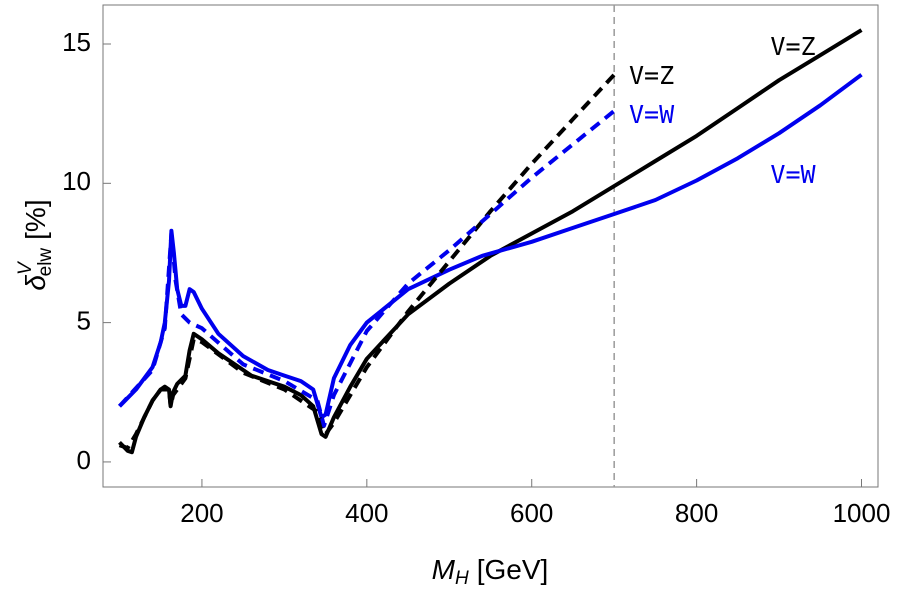 Image resolution: width=899 pixels, height=590 pixels. Describe the element at coordinates (76, 42) in the screenshot. I see `y-tick-label: 15` at that location.